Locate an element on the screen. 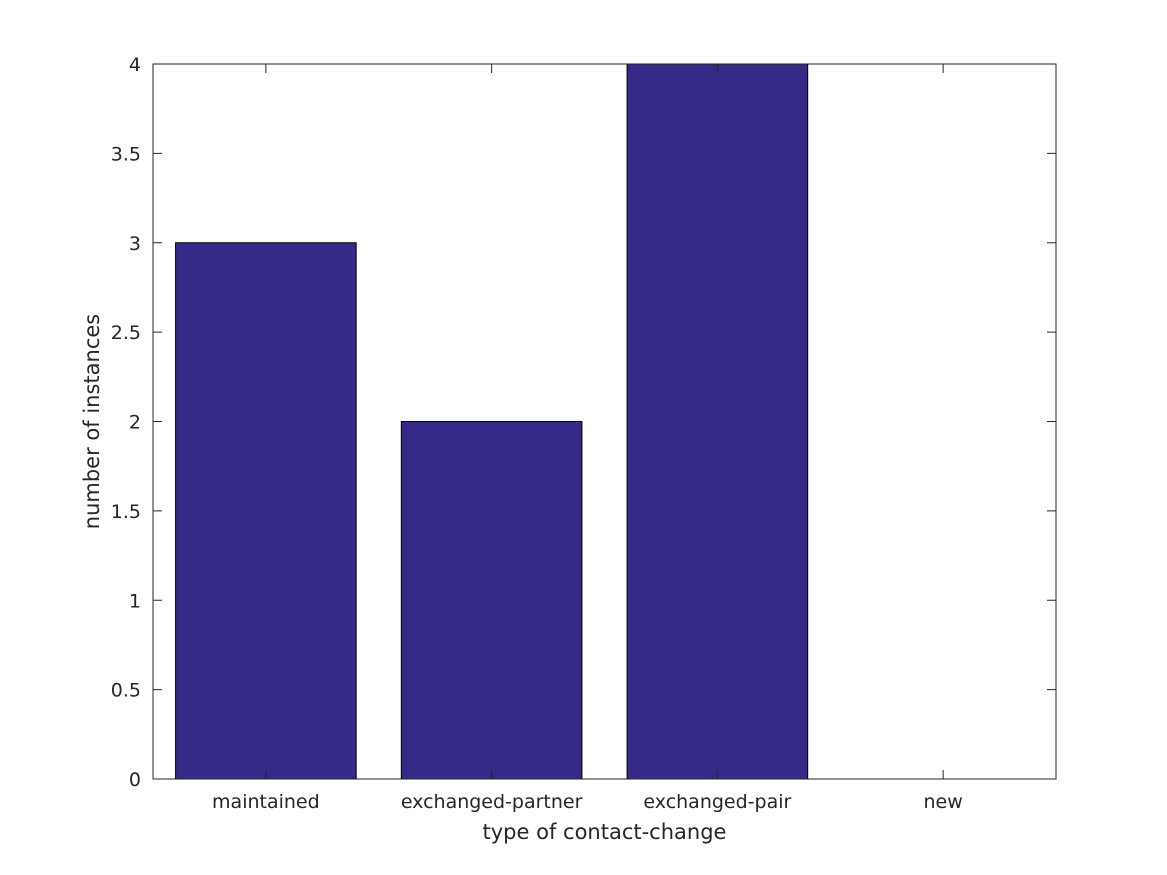 The width and height of the screenshot is (1167, 875). y-tick-label: 3 is located at coordinates (135, 244).